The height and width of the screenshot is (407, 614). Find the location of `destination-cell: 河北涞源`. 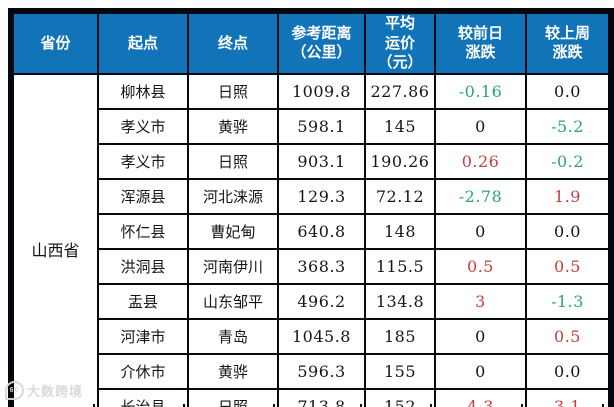

destination-cell: 河北涞源 is located at coordinates (233, 196).